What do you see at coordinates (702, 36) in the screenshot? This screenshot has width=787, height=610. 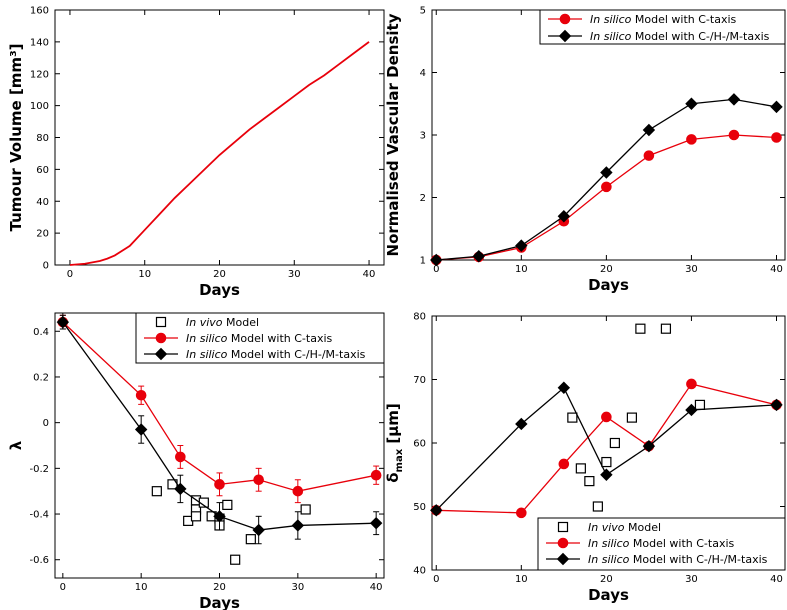 I see `legend-label-name: Model with C-/H-/M-taxis` at bounding box center [702, 36].